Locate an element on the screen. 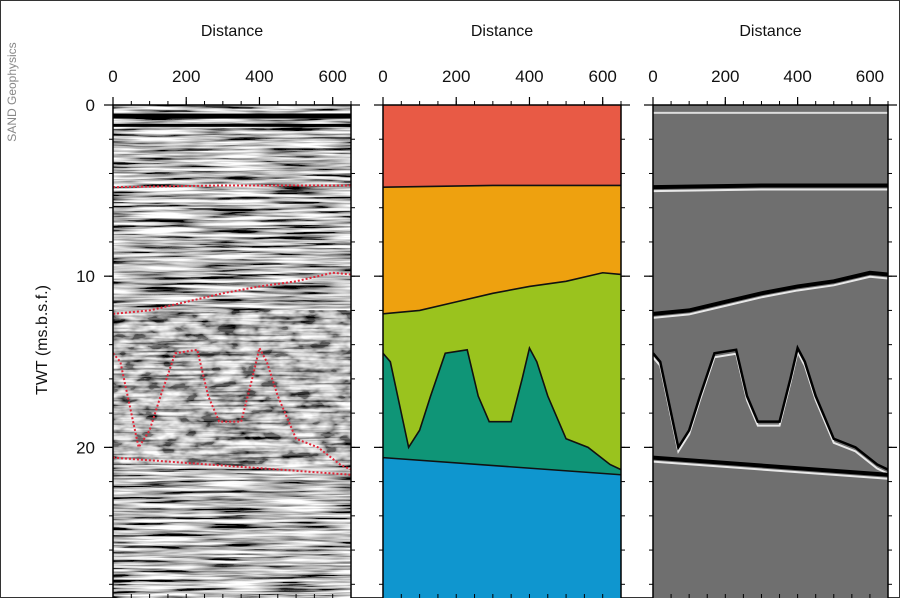  y-tick-label: 10 is located at coordinates (85, 276).